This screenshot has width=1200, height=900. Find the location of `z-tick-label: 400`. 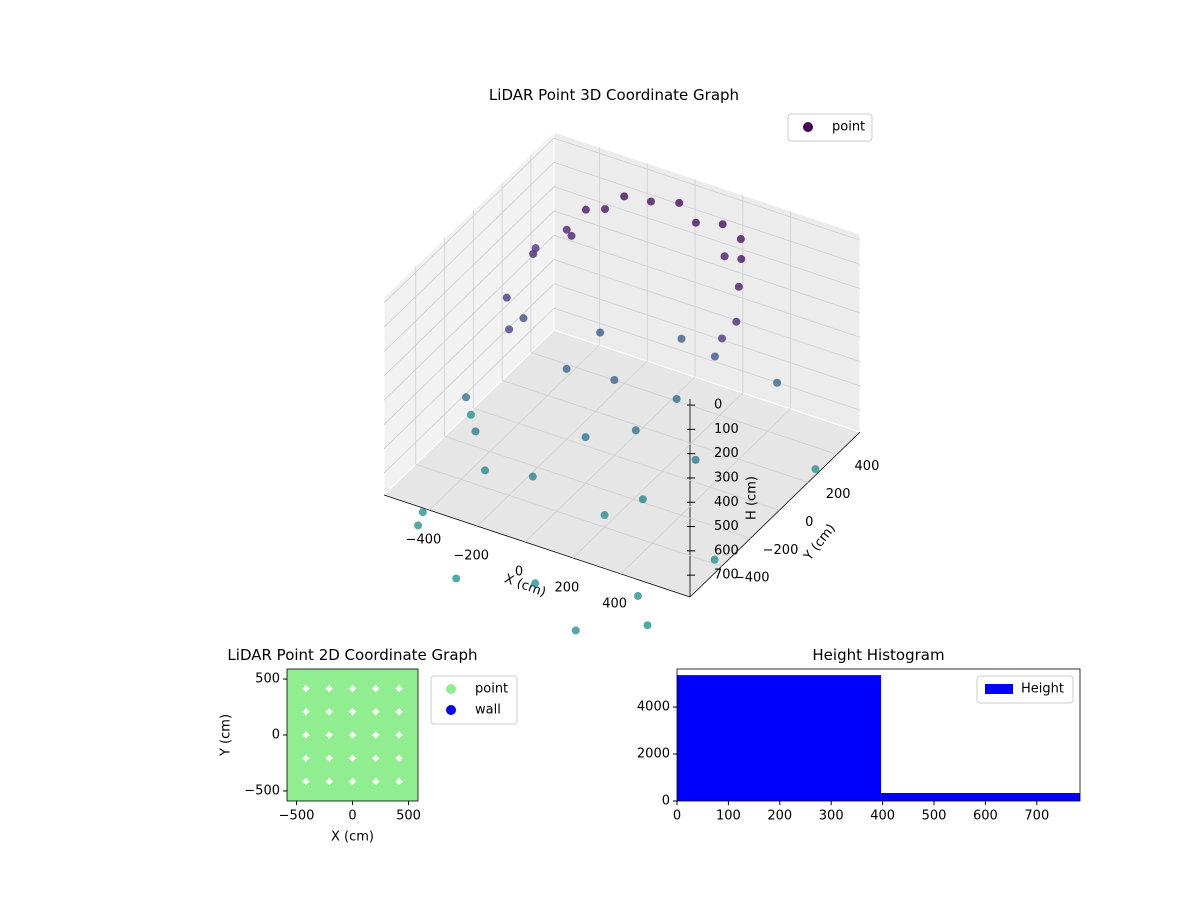

z-tick-label: 400 is located at coordinates (726, 502).